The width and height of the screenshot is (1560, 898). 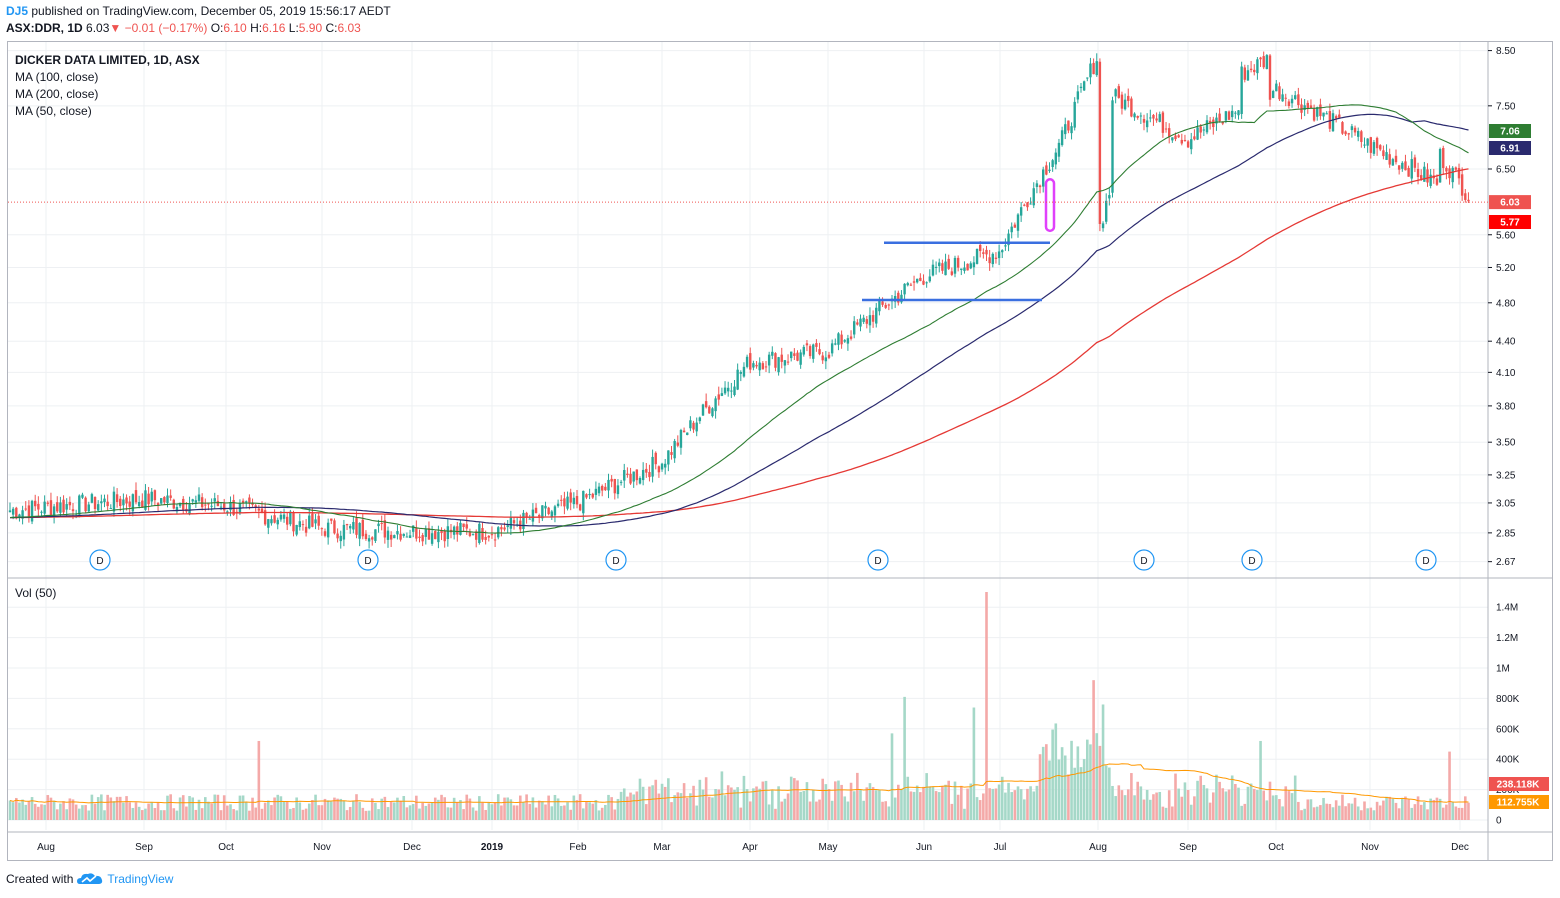 I want to click on tradingview-brand: TradingView, so click(x=140, y=879).